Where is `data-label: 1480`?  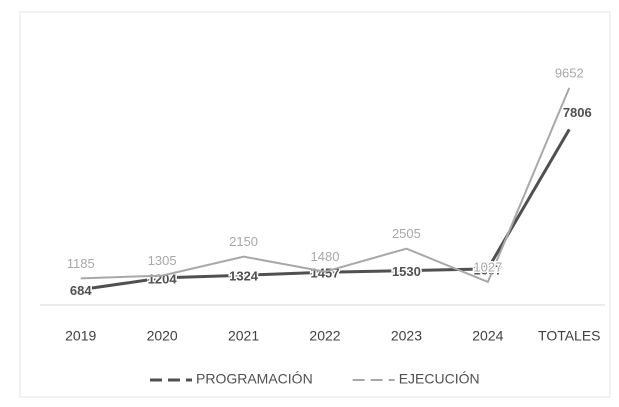
data-label: 1480 is located at coordinates (325, 256).